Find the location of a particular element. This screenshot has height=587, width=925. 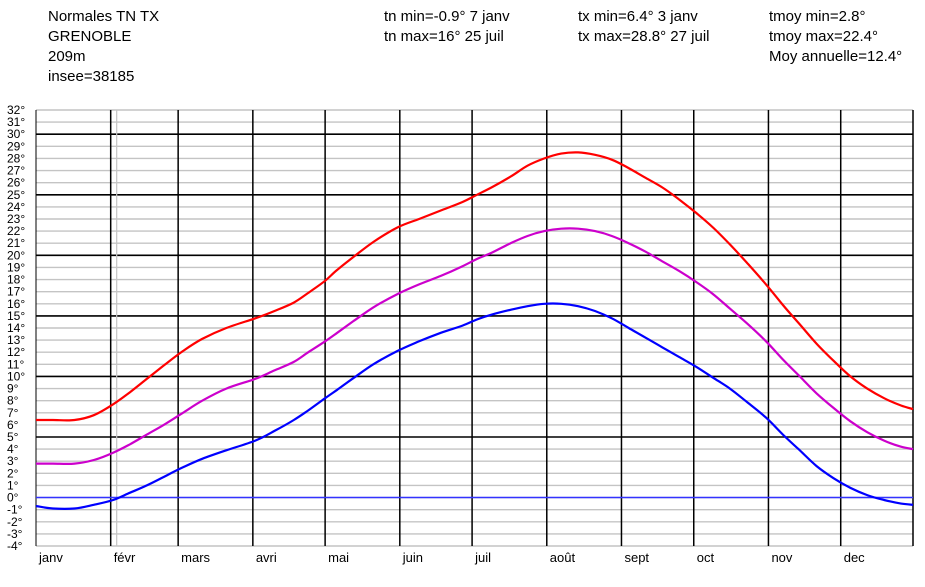

y-tick-label: -3° is located at coordinates (15, 534).